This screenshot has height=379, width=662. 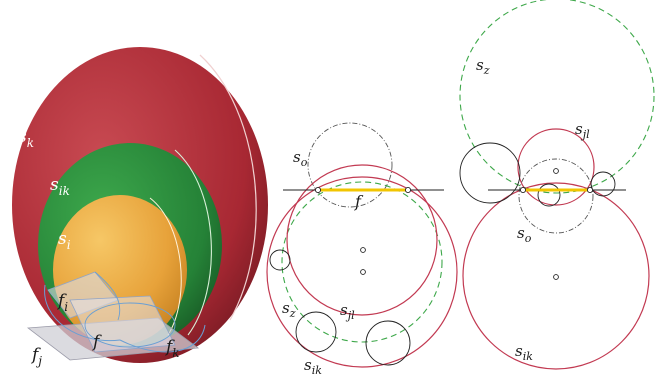 What do you see at coordinates (350, 165) in the screenshot?
I see `circle-s-o-mid` at bounding box center [350, 165].